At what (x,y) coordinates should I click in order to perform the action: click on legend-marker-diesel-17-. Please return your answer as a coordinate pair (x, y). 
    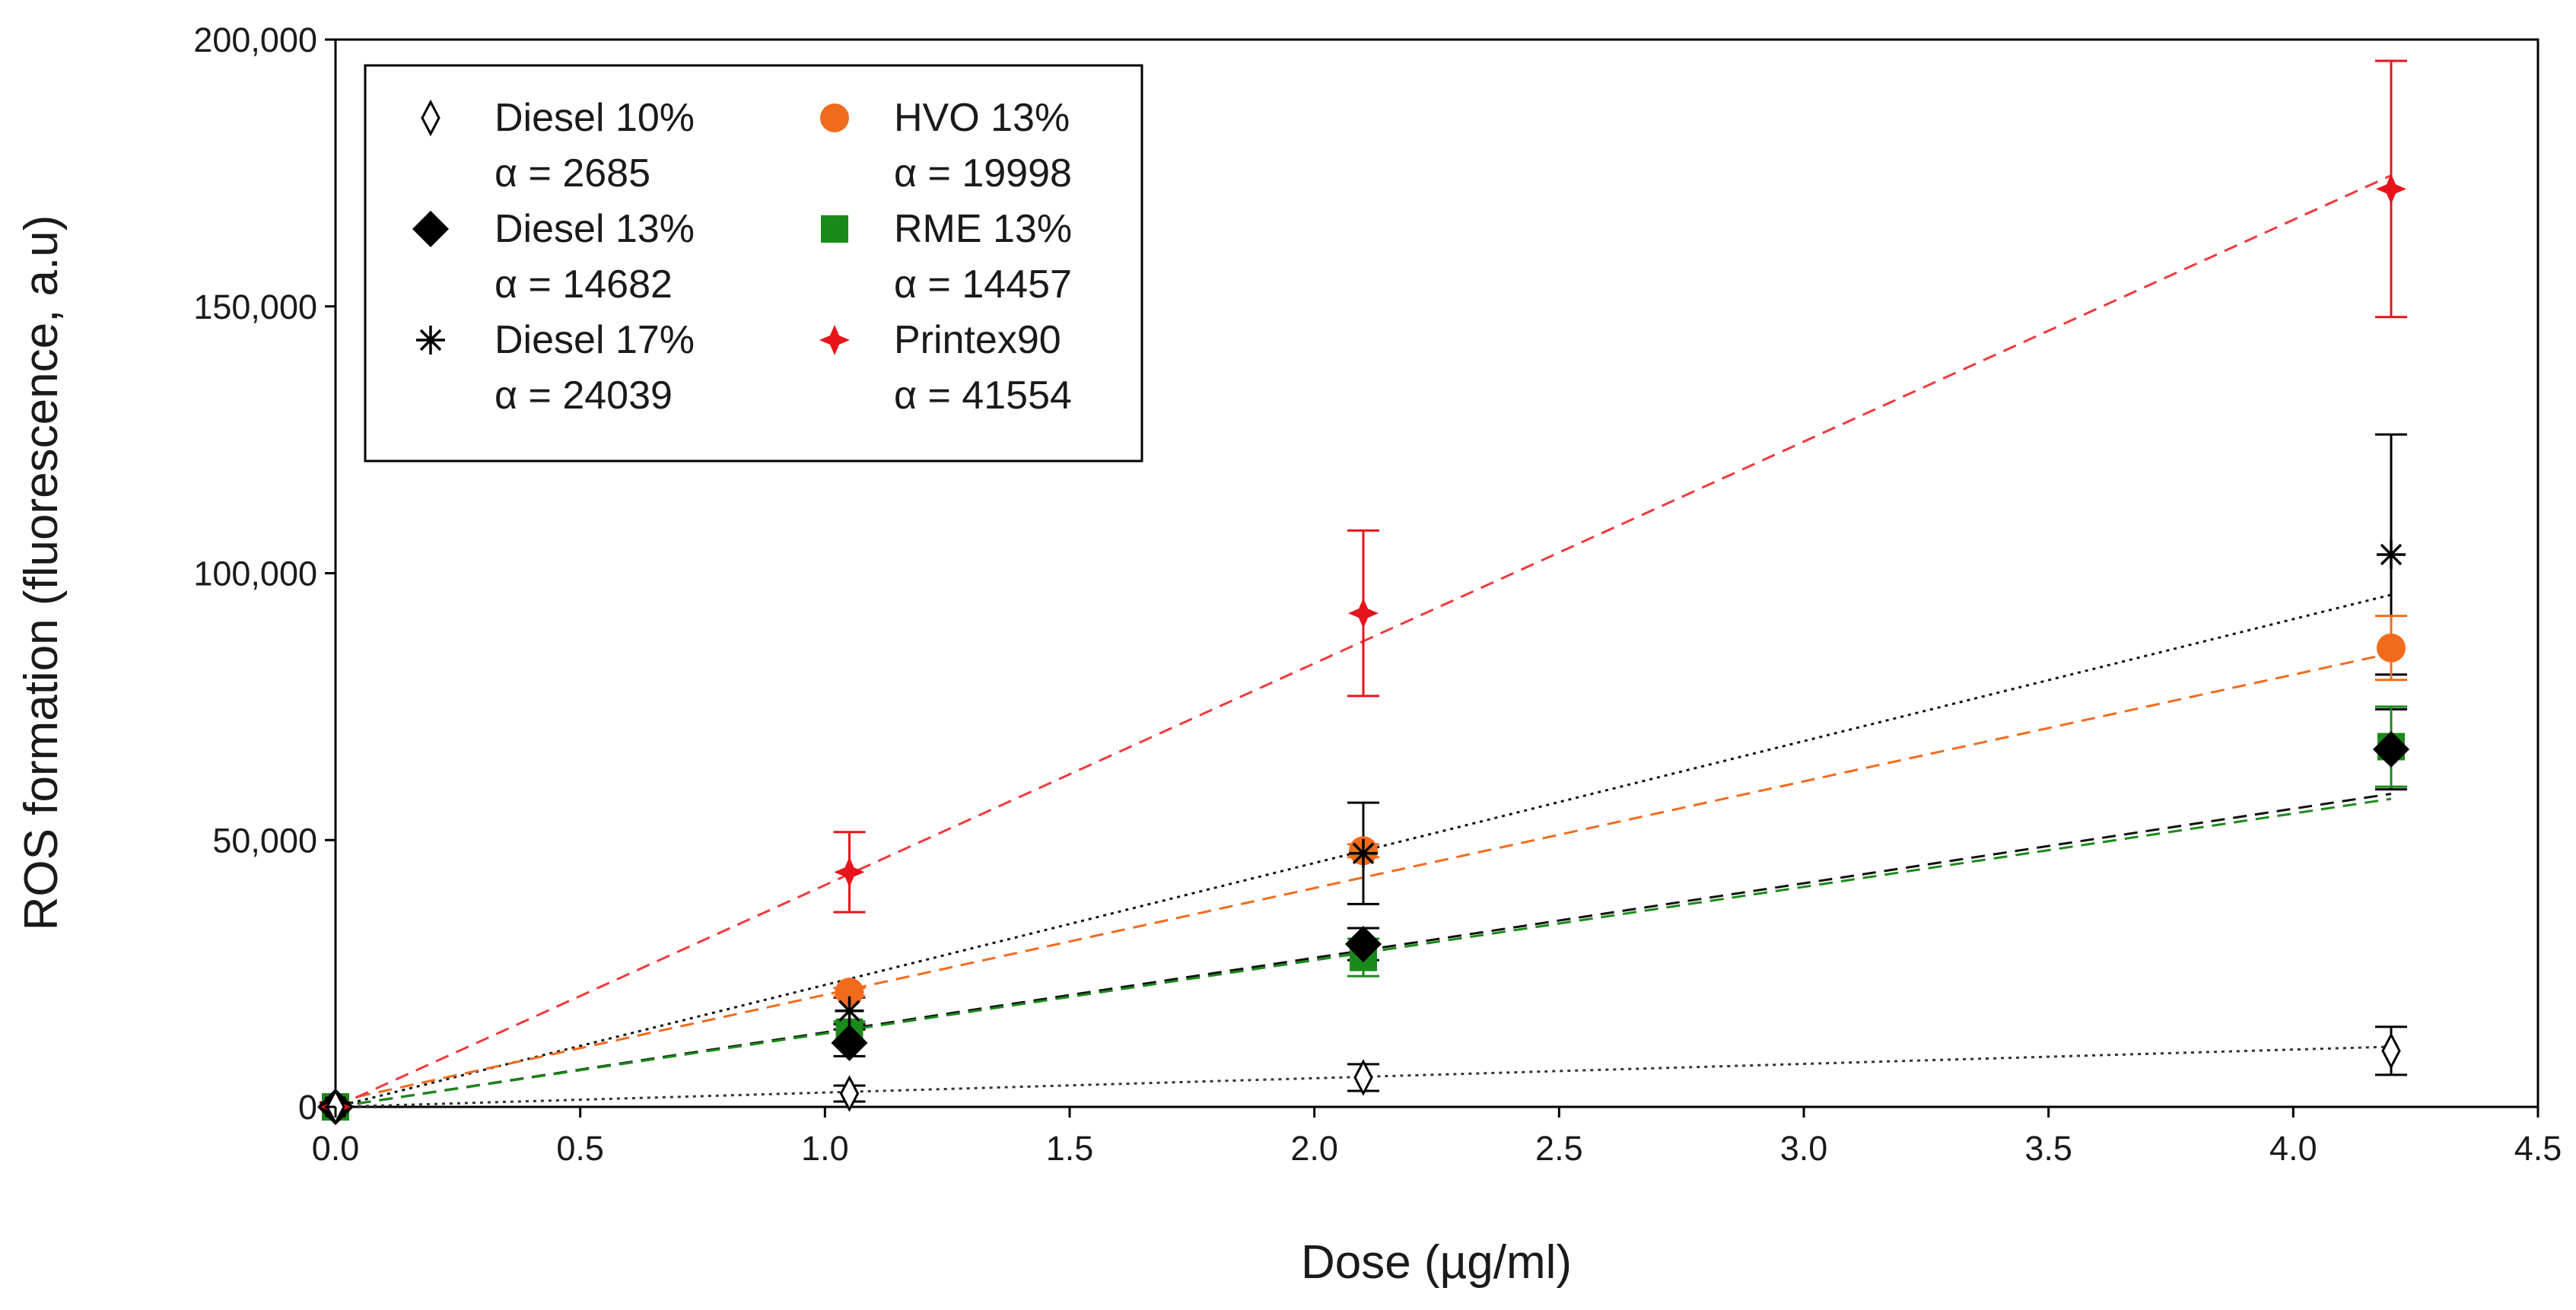
    Looking at the image, I should click on (431, 340).